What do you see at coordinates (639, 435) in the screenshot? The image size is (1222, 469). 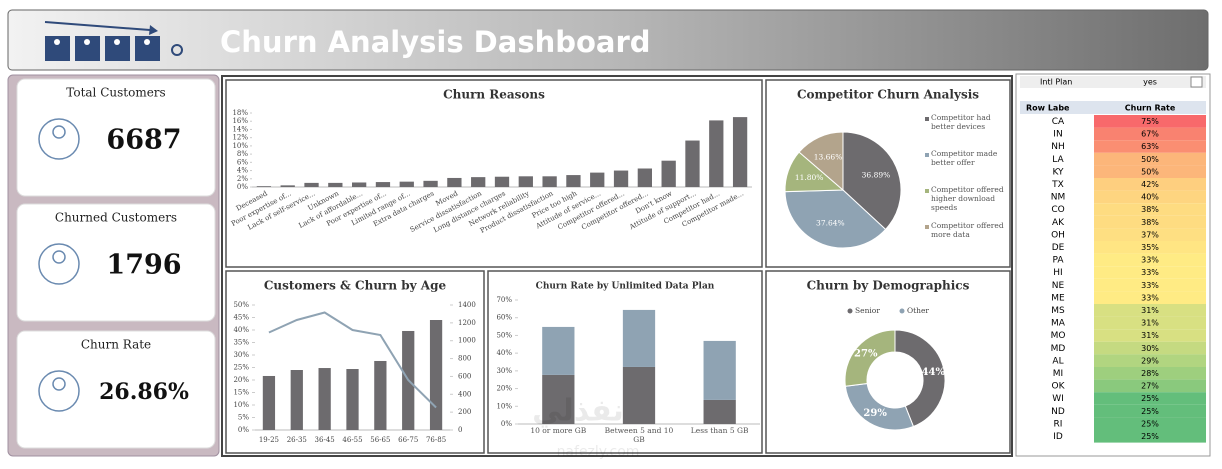 I see `x-tick-label-box: Between 5 and 10 GB` at bounding box center [639, 435].